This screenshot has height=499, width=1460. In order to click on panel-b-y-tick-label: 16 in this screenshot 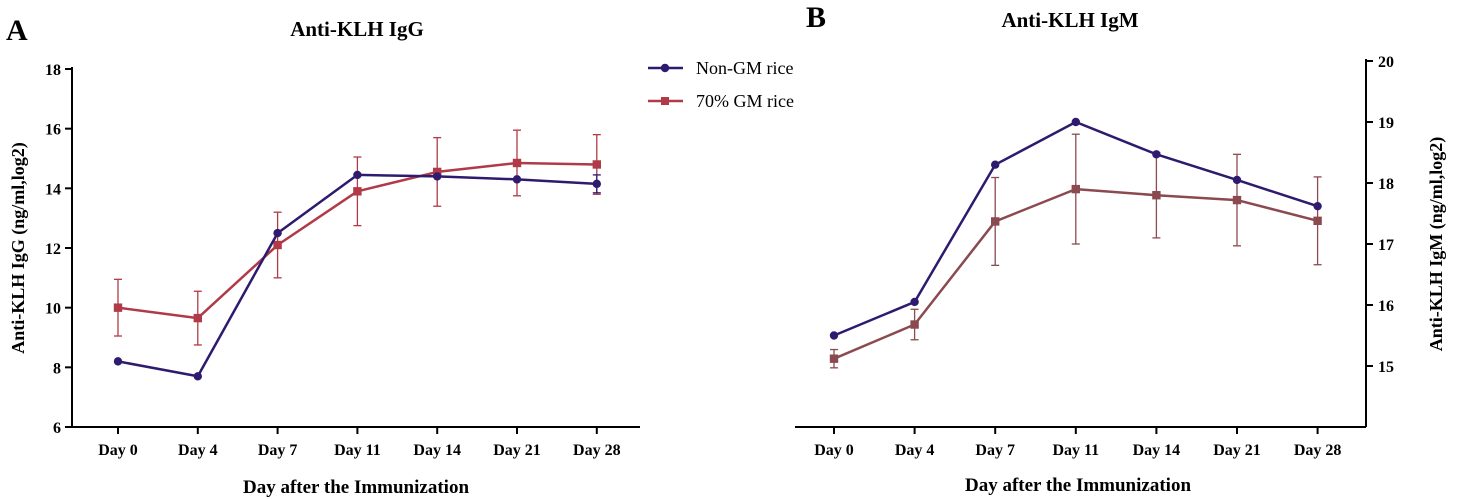, I will do `click(1386, 306)`.